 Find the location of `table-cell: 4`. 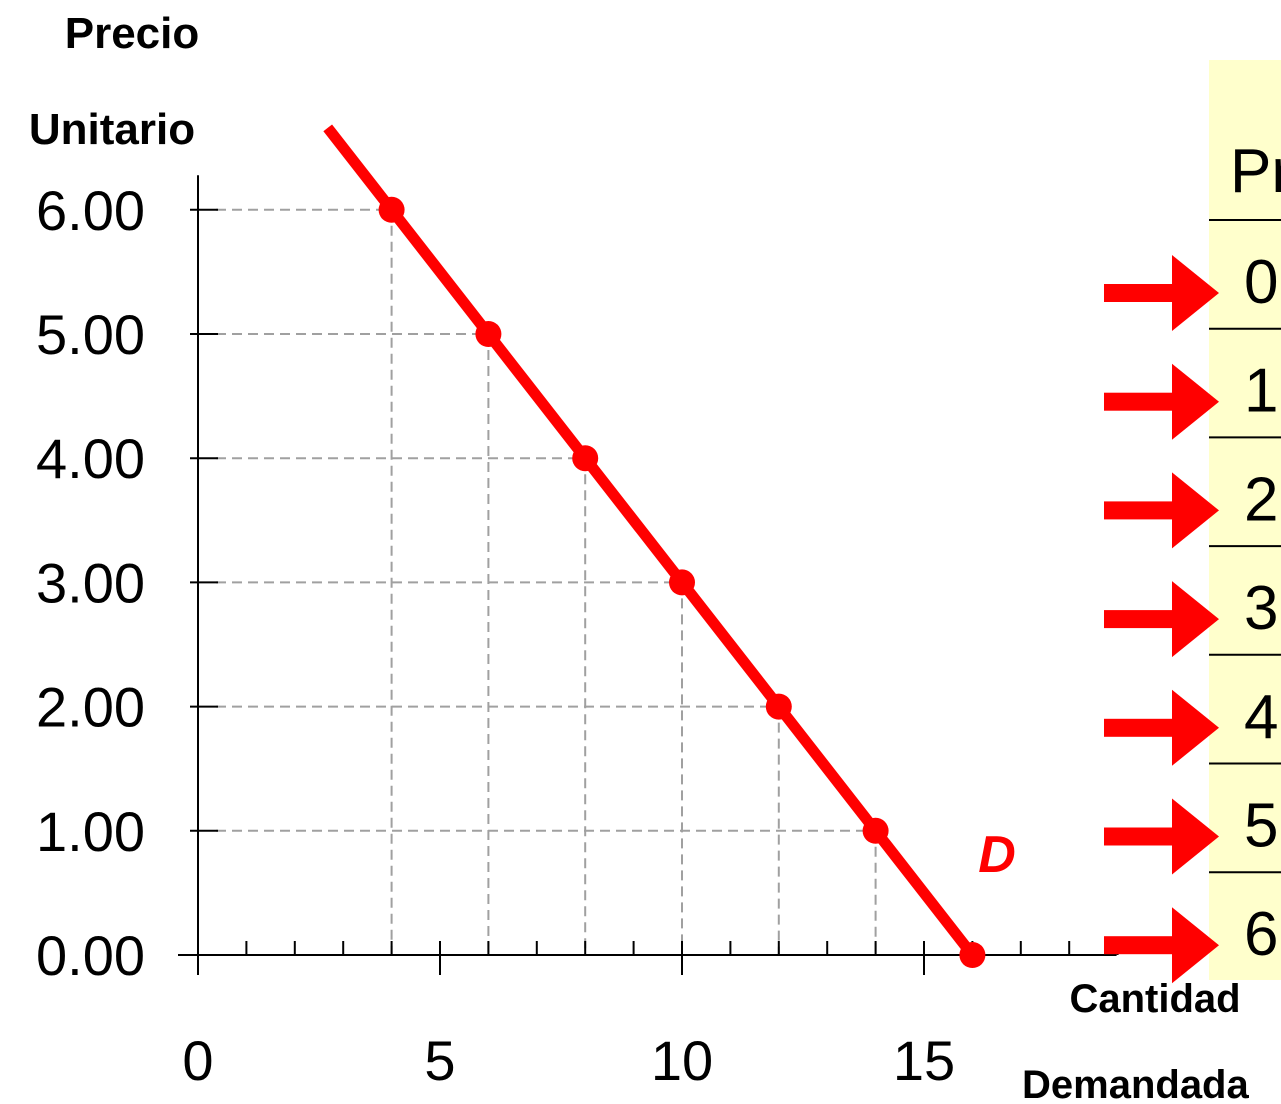

table-cell: 4 is located at coordinates (1261, 717).